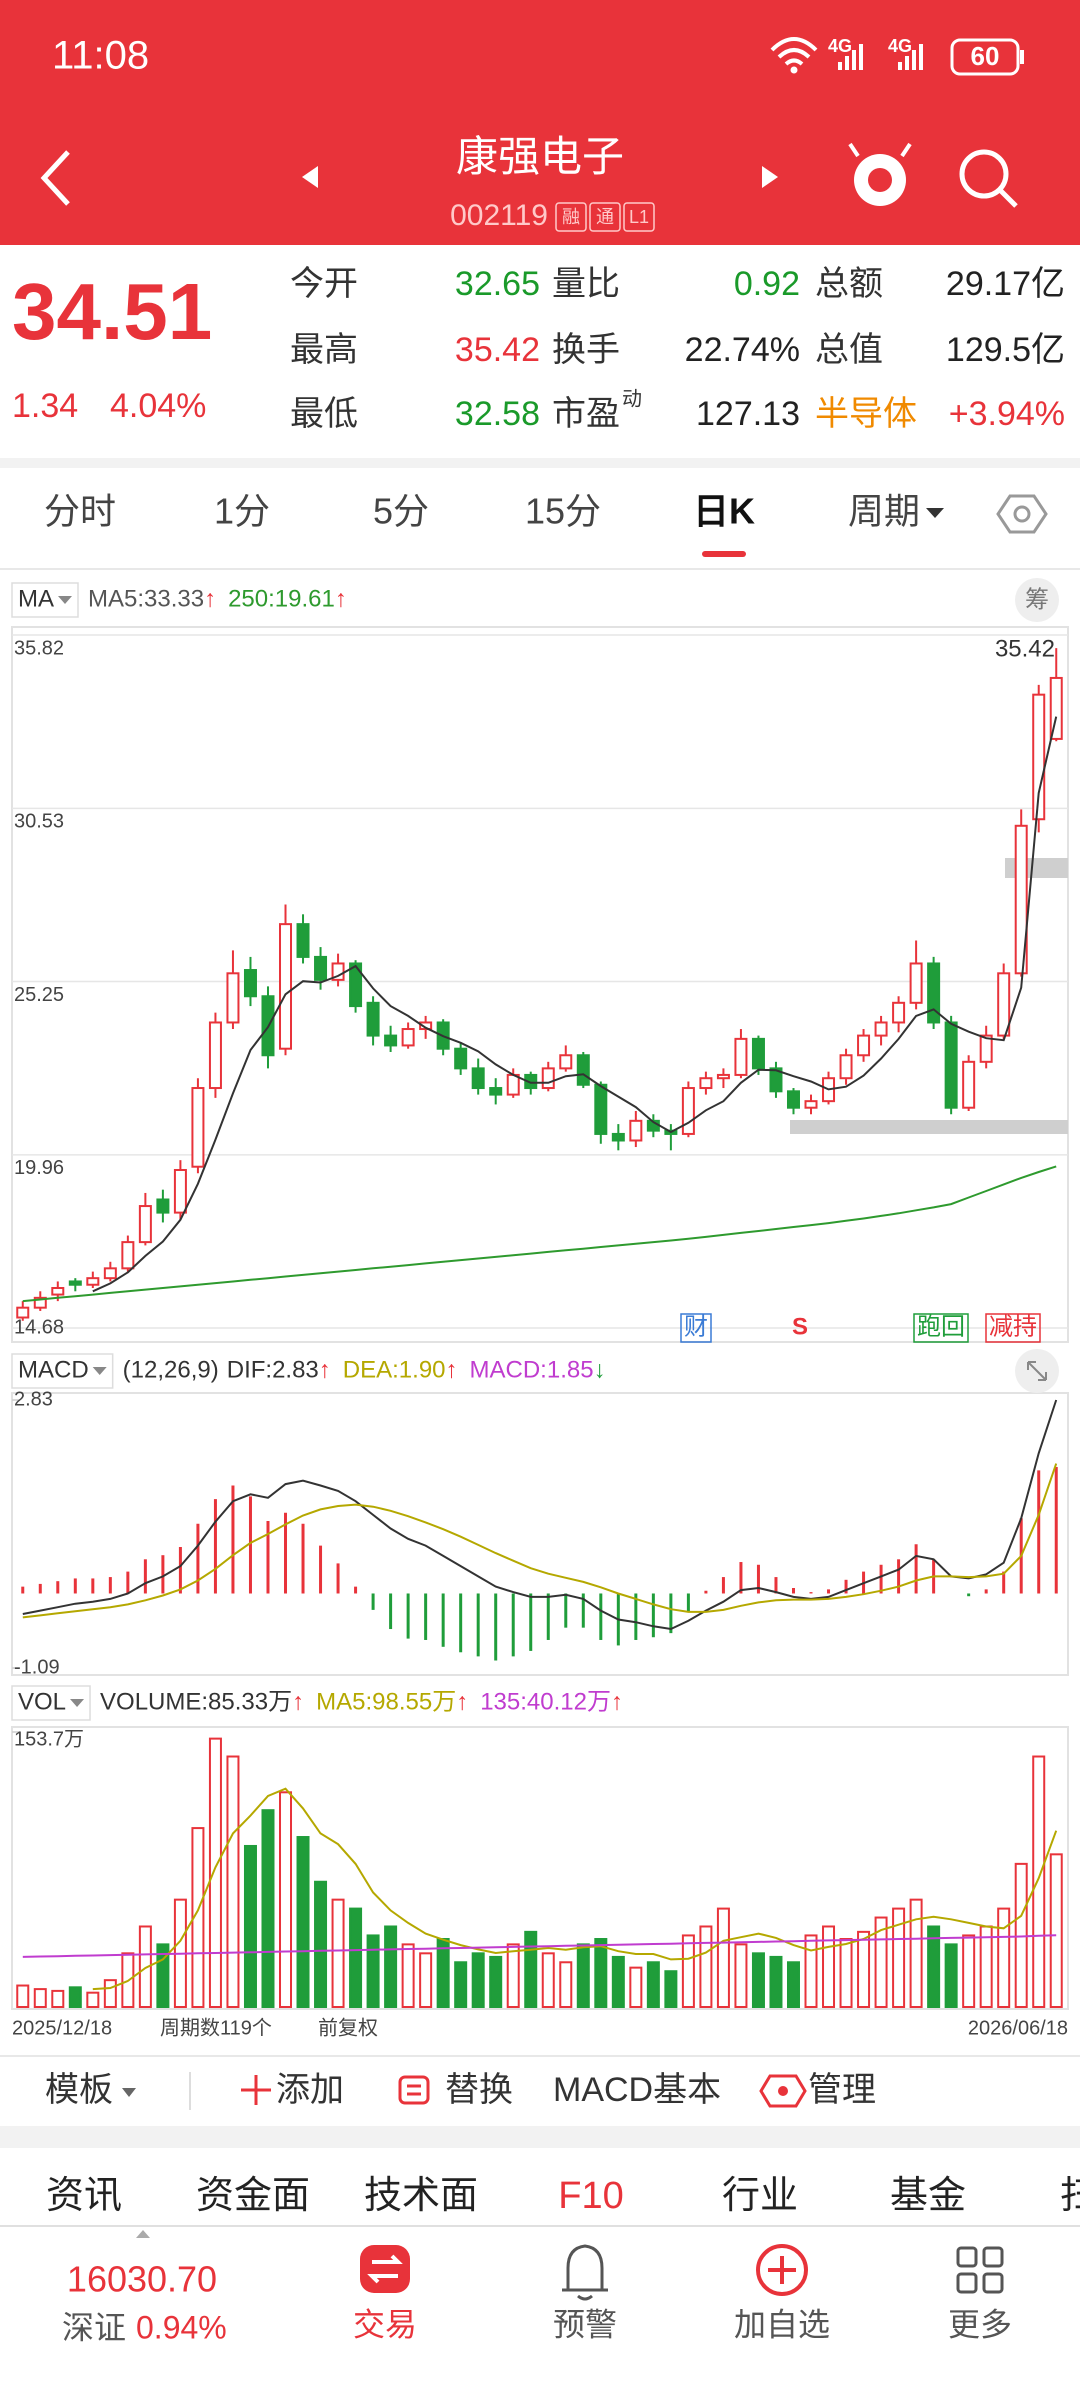 This screenshot has width=1080, height=2400. What do you see at coordinates (1022, 514) in the screenshot?
I see `settings-button` at bounding box center [1022, 514].